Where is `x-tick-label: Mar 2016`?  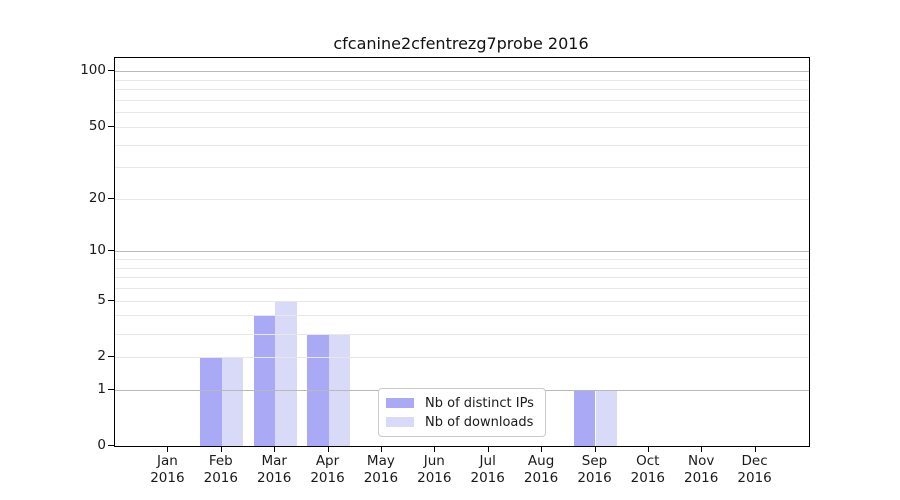
x-tick-label: Mar 2016 is located at coordinates (274, 469).